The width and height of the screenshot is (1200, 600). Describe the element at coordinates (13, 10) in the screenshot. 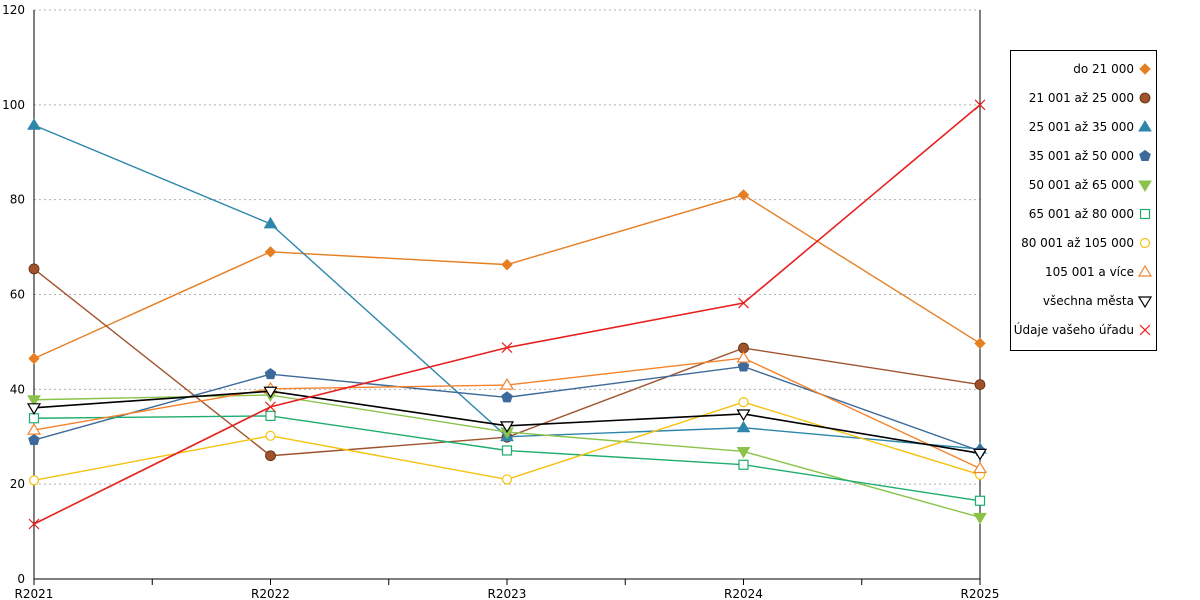

I see `y-tick-label: 120` at that location.